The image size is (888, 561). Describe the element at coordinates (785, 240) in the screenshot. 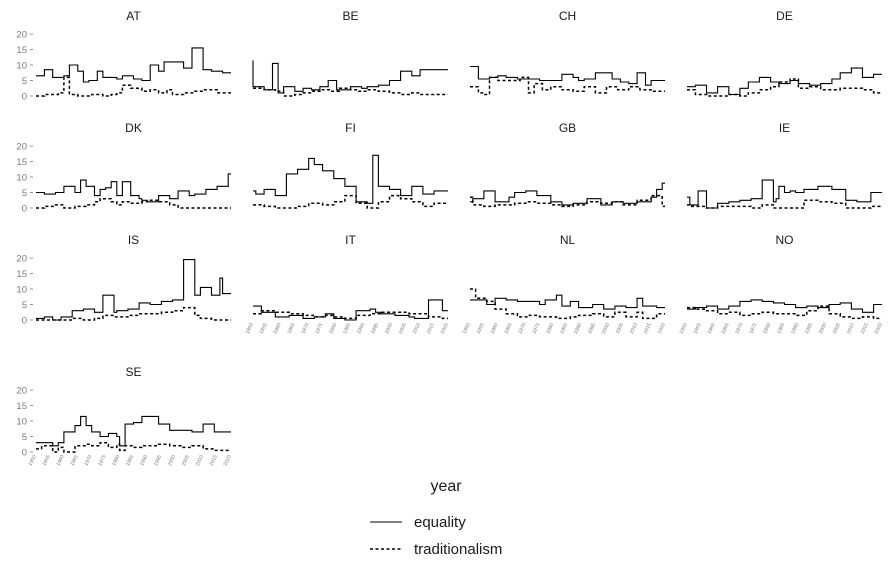

I see `facet-title: NO` at that location.